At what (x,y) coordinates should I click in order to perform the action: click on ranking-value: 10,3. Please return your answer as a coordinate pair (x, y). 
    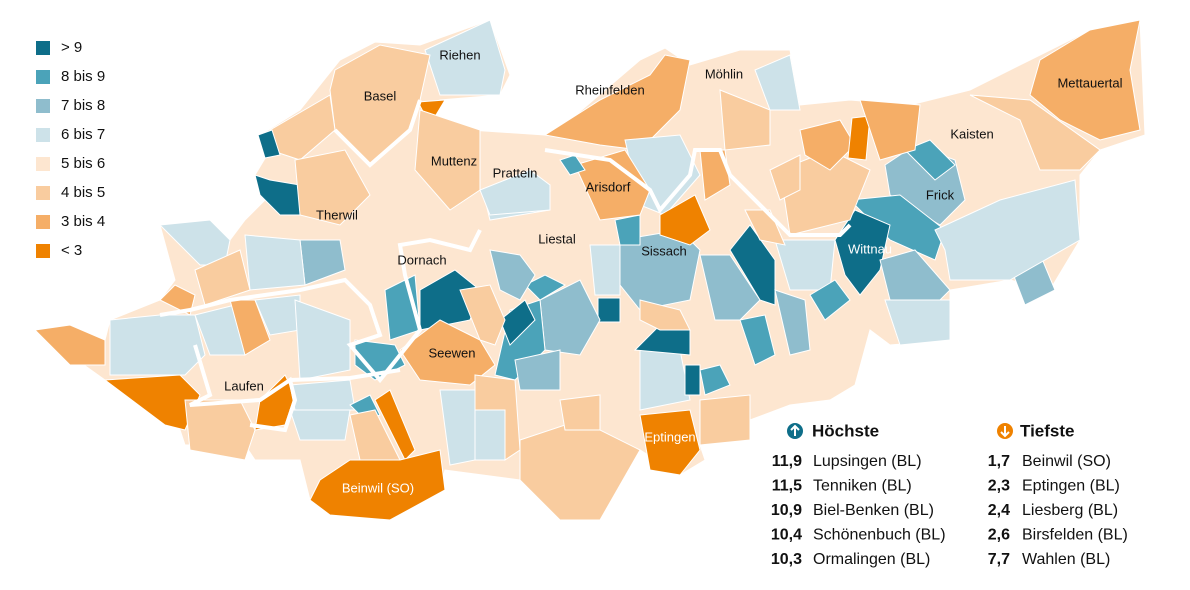
    Looking at the image, I should click on (786, 559).